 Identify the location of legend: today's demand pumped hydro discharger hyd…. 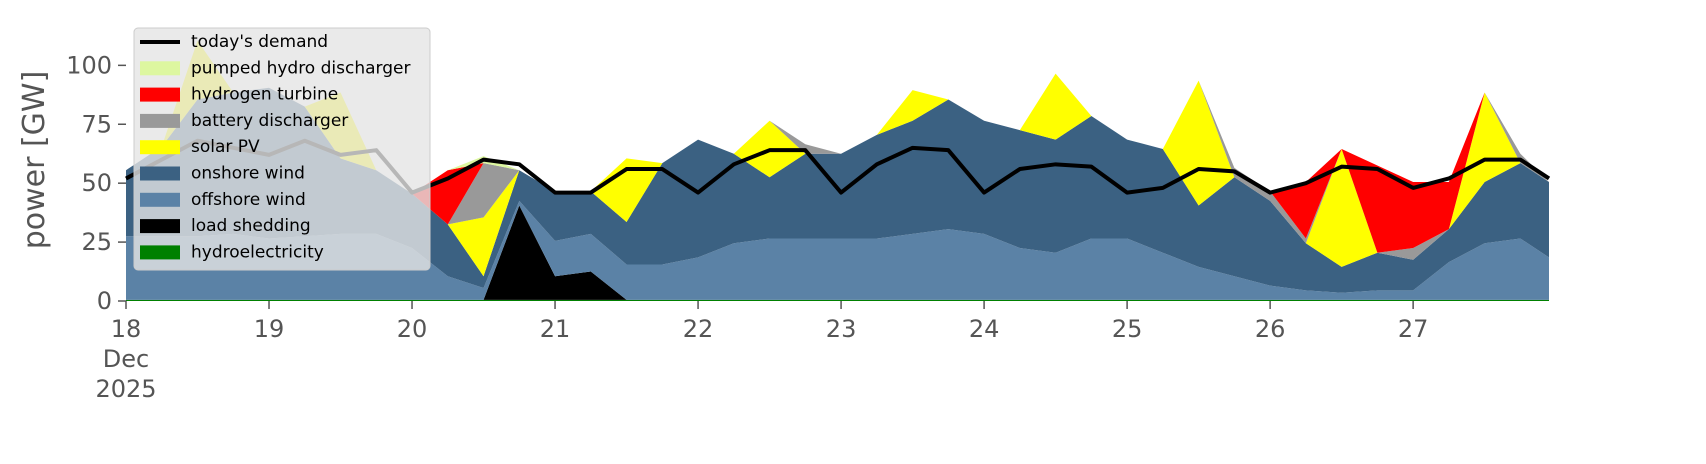
(282, 149).